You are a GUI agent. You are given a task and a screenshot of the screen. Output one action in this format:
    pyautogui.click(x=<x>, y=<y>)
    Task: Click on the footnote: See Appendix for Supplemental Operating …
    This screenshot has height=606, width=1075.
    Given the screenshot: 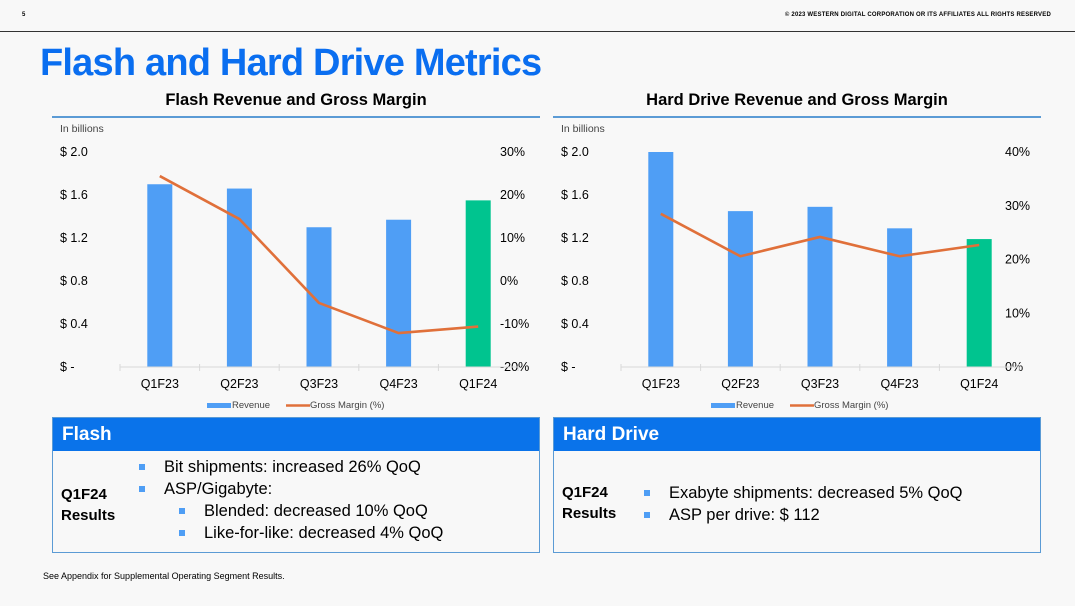 What is the action you would take?
    pyautogui.click(x=164, y=576)
    